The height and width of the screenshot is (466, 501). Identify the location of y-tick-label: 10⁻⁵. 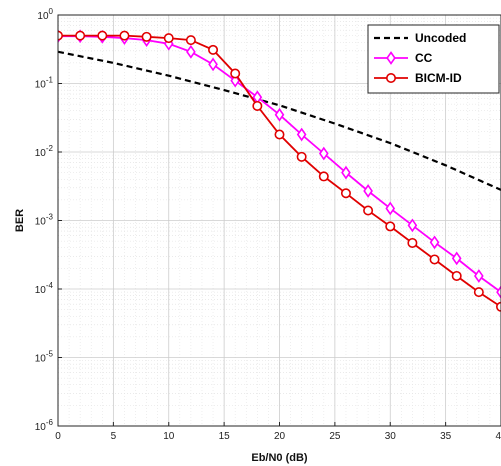
(44, 357).